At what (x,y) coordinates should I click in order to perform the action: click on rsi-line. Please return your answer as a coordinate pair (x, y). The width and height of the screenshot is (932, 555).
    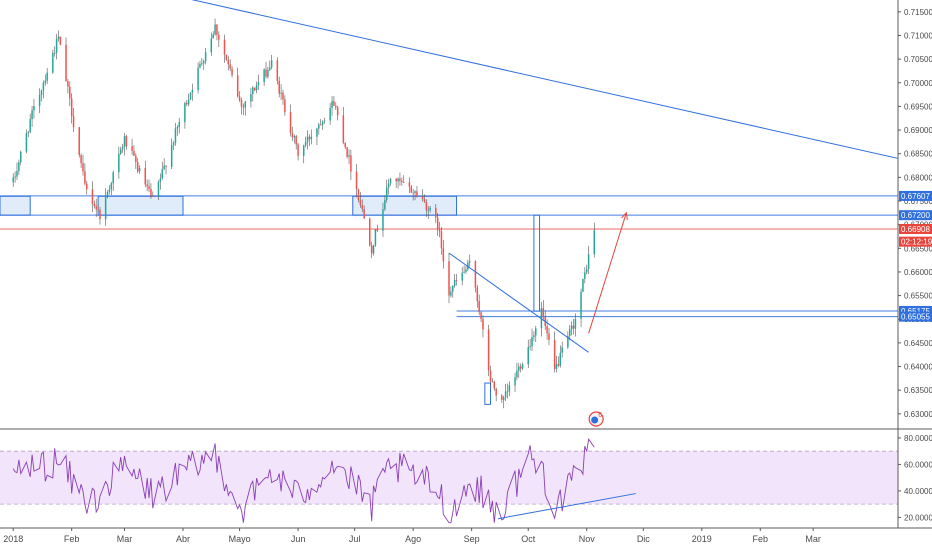
    Looking at the image, I should click on (303, 481).